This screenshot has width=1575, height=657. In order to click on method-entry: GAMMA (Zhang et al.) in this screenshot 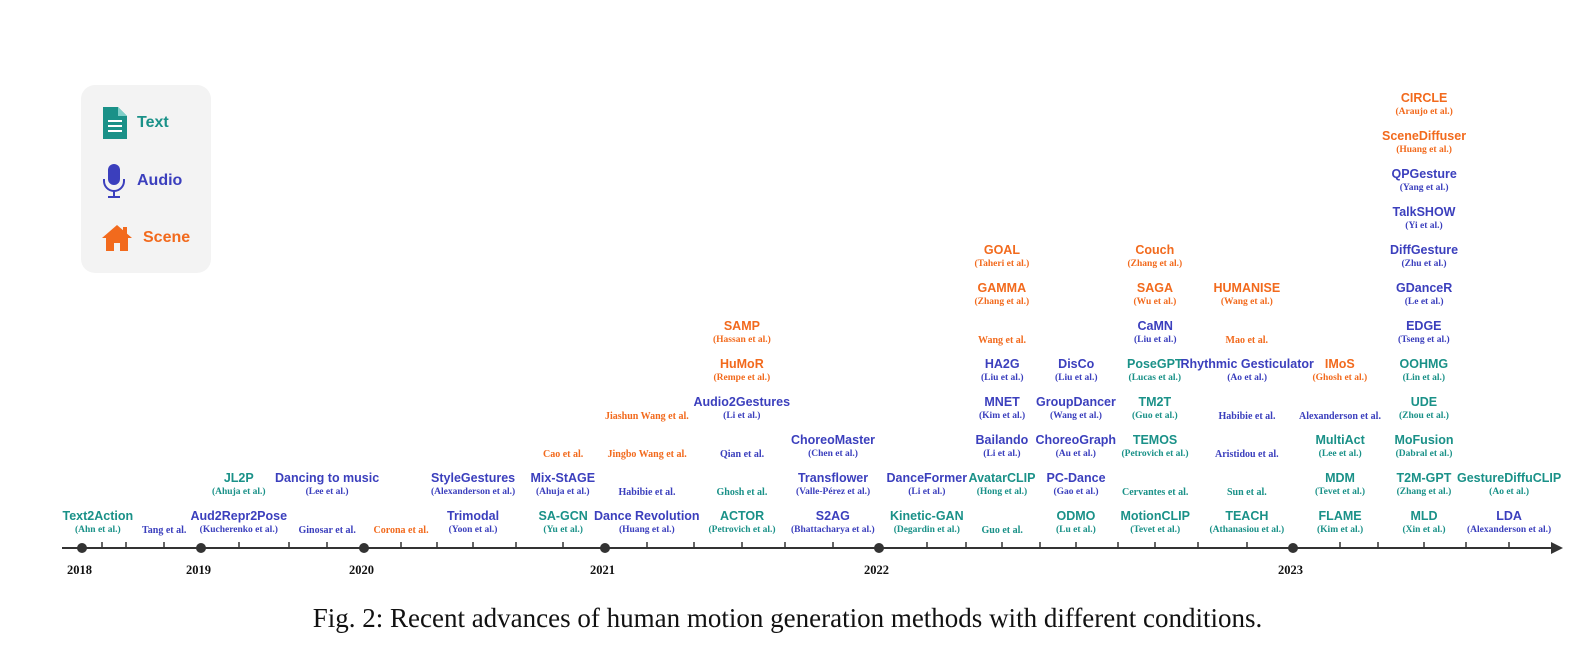, I will do `click(1002, 295)`.